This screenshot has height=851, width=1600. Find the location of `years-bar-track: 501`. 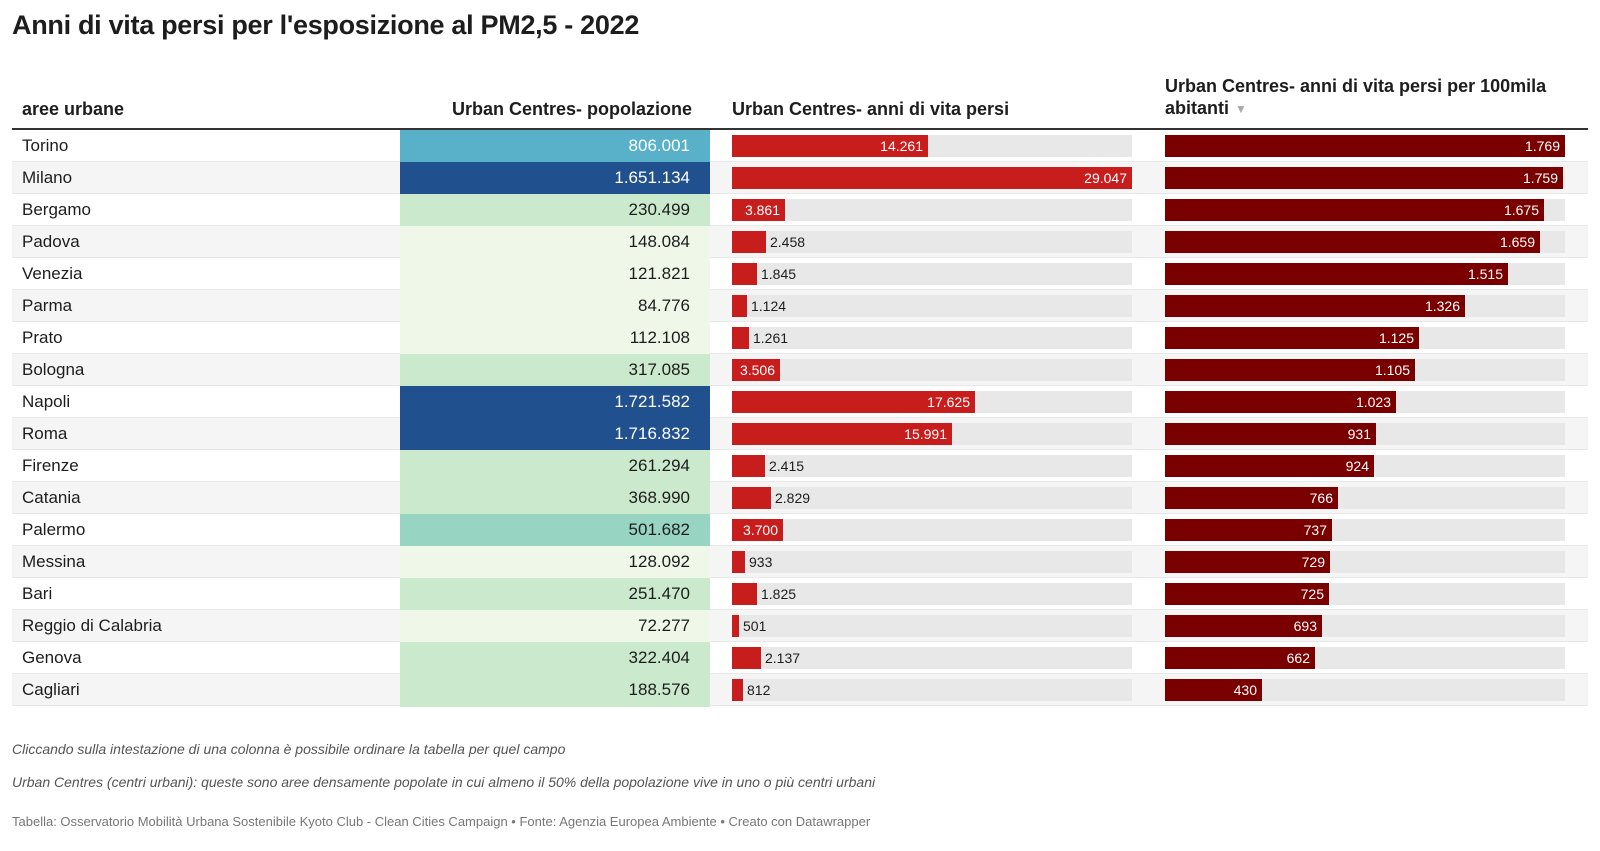

years-bar-track: 501 is located at coordinates (932, 626).